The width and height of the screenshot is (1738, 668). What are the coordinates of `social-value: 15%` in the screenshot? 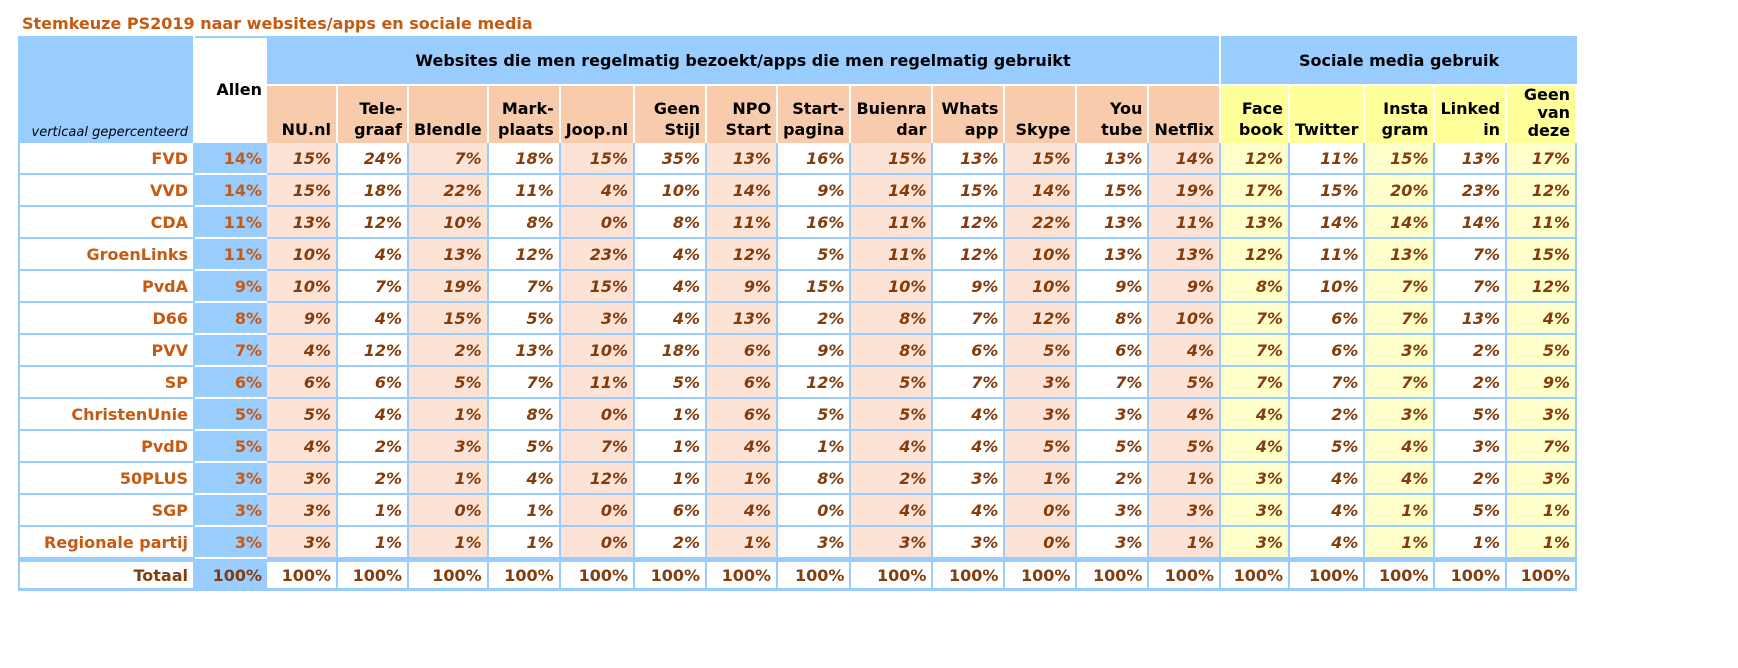 It's located at (1542, 255).